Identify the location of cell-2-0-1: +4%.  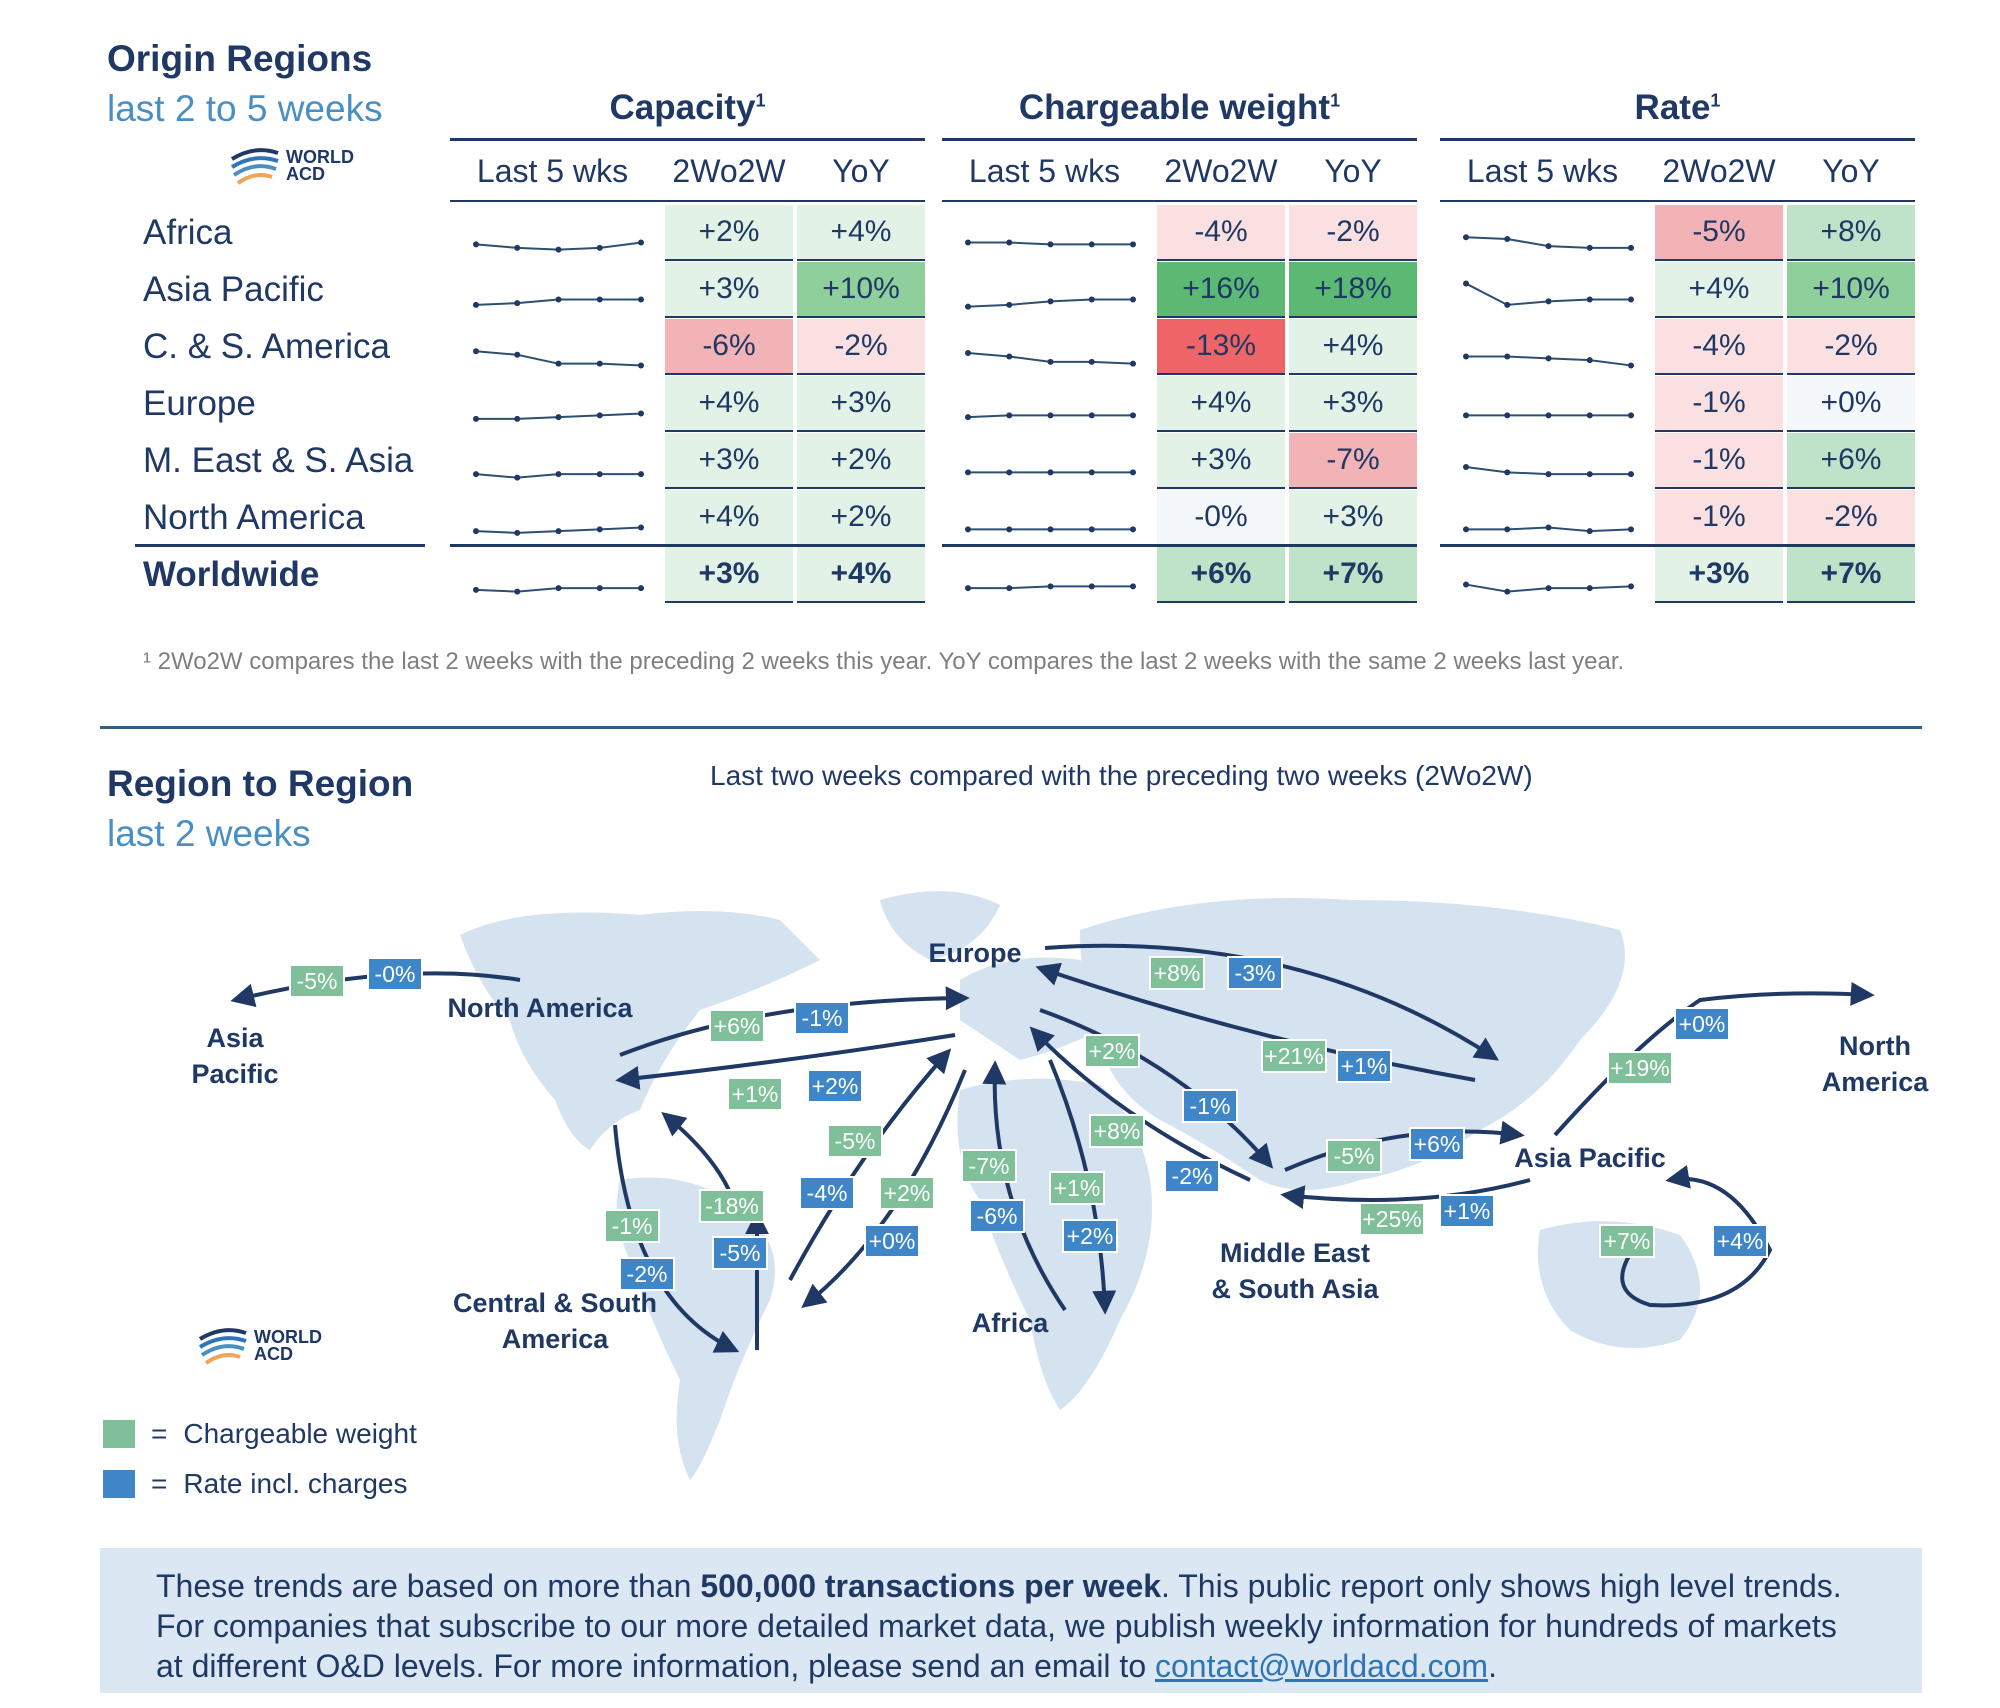
(1719, 290).